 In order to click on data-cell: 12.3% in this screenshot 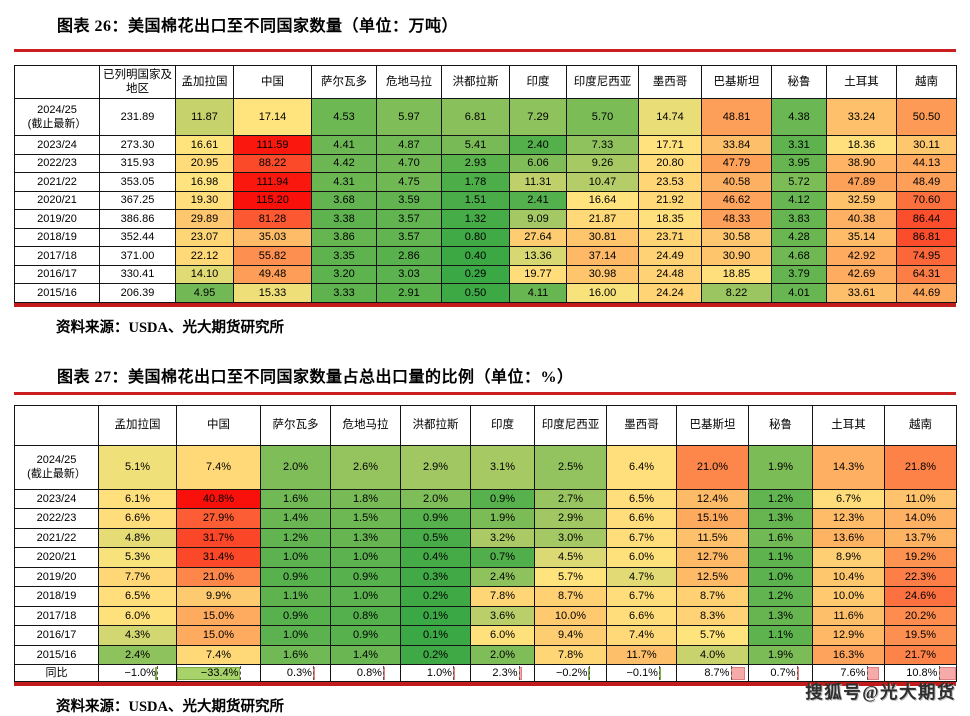, I will do `click(848, 518)`.